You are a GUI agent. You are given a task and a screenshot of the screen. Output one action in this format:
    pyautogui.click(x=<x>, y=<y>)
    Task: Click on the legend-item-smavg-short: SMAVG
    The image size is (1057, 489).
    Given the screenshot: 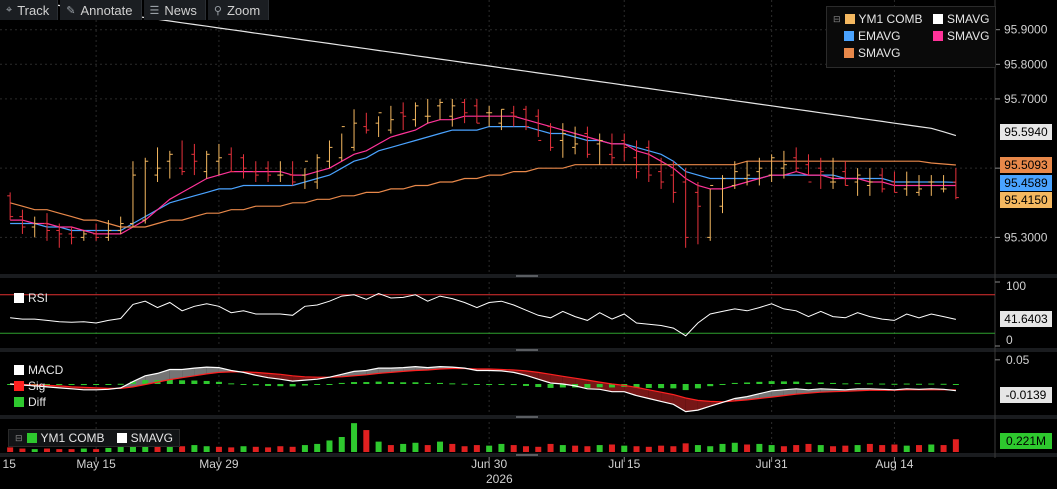 What is the action you would take?
    pyautogui.click(x=961, y=36)
    